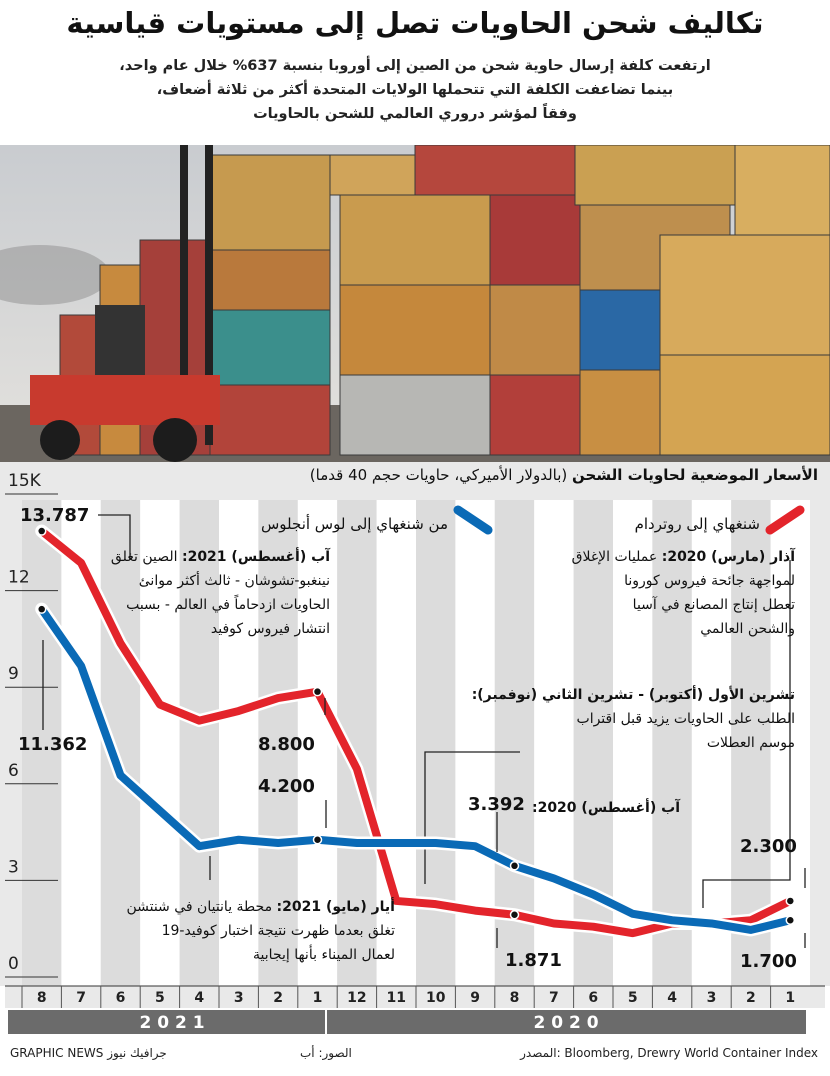  What do you see at coordinates (326, 1053) in the screenshot?
I see `photo-credit: الصور: أب` at bounding box center [326, 1053].